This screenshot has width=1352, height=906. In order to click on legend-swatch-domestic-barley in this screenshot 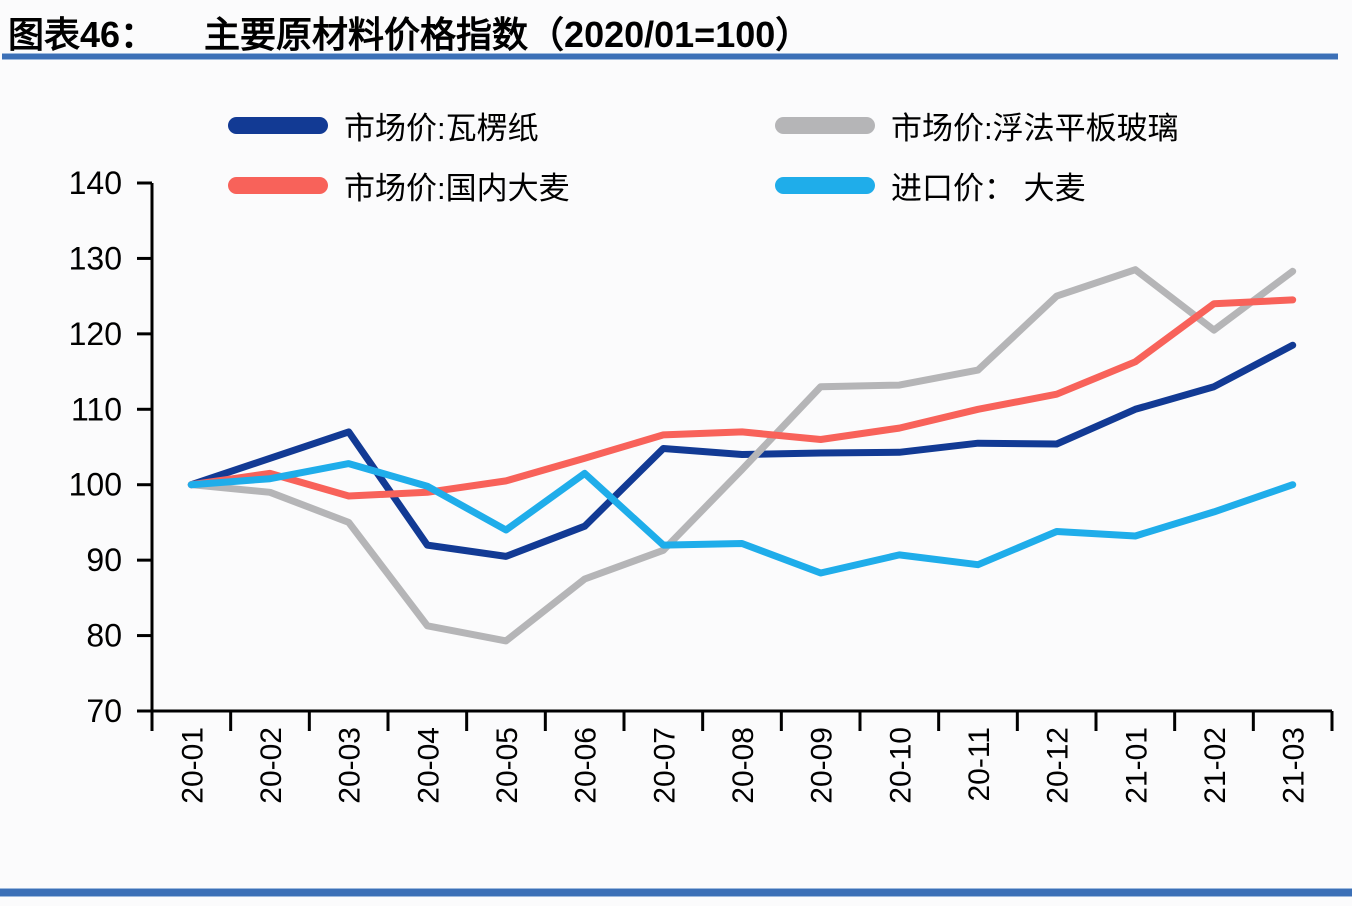, I will do `click(278, 185)`.